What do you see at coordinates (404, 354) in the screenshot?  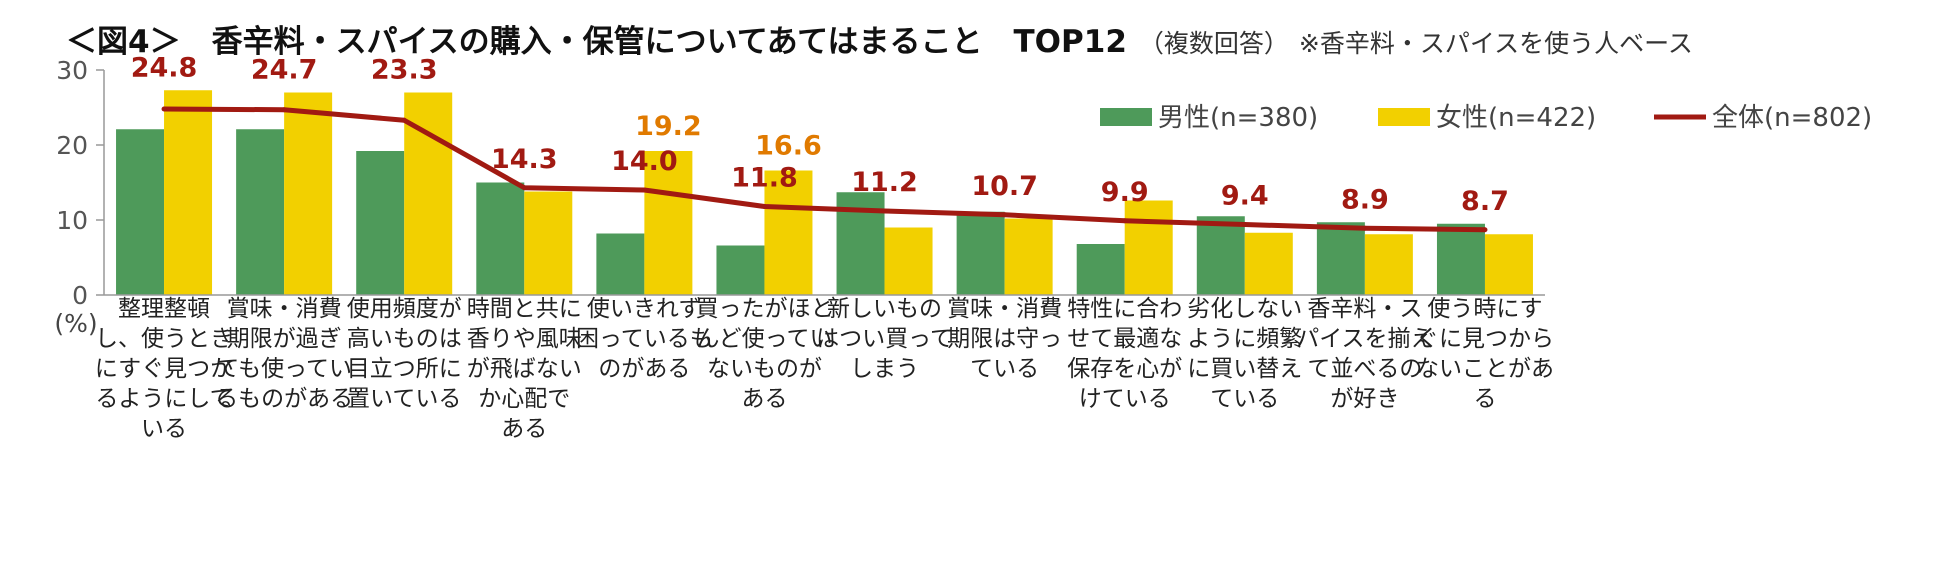 I see `category-label: 使用頻度が高いものは目立つ所に置いている` at bounding box center [404, 354].